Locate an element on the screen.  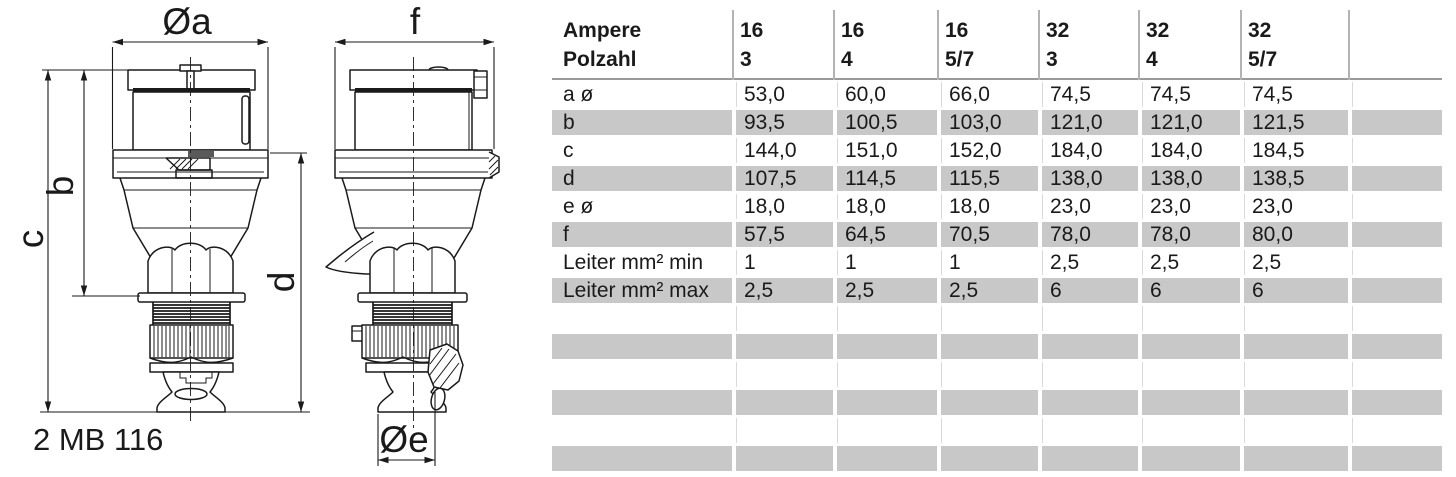
dim-label-f: f is located at coordinates (415, 21).